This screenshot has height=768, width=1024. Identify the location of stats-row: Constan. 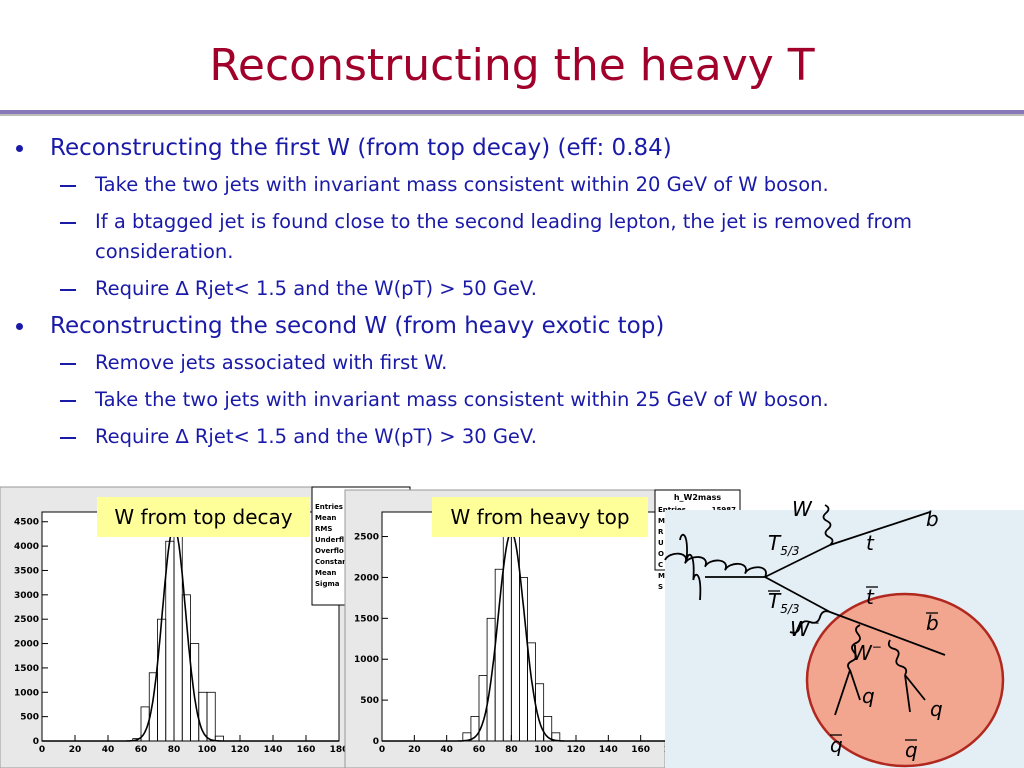
(331, 562).